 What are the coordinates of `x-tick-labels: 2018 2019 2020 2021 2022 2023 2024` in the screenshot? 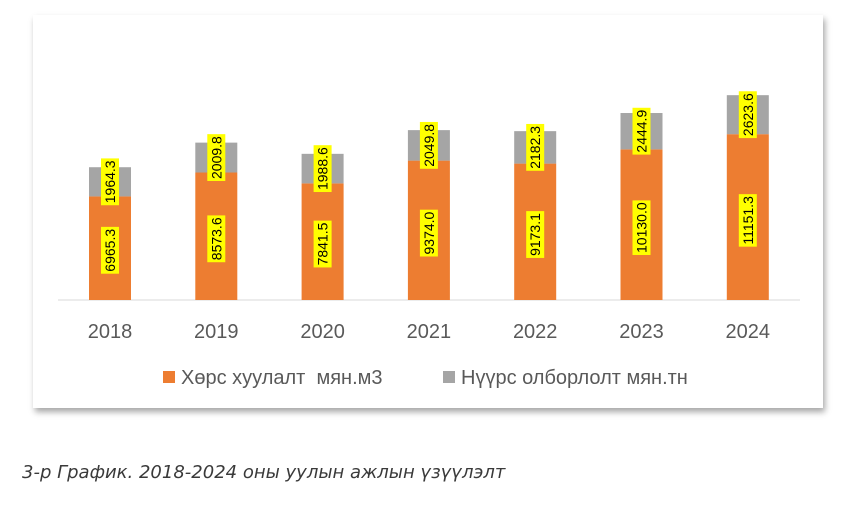 It's located at (429, 332).